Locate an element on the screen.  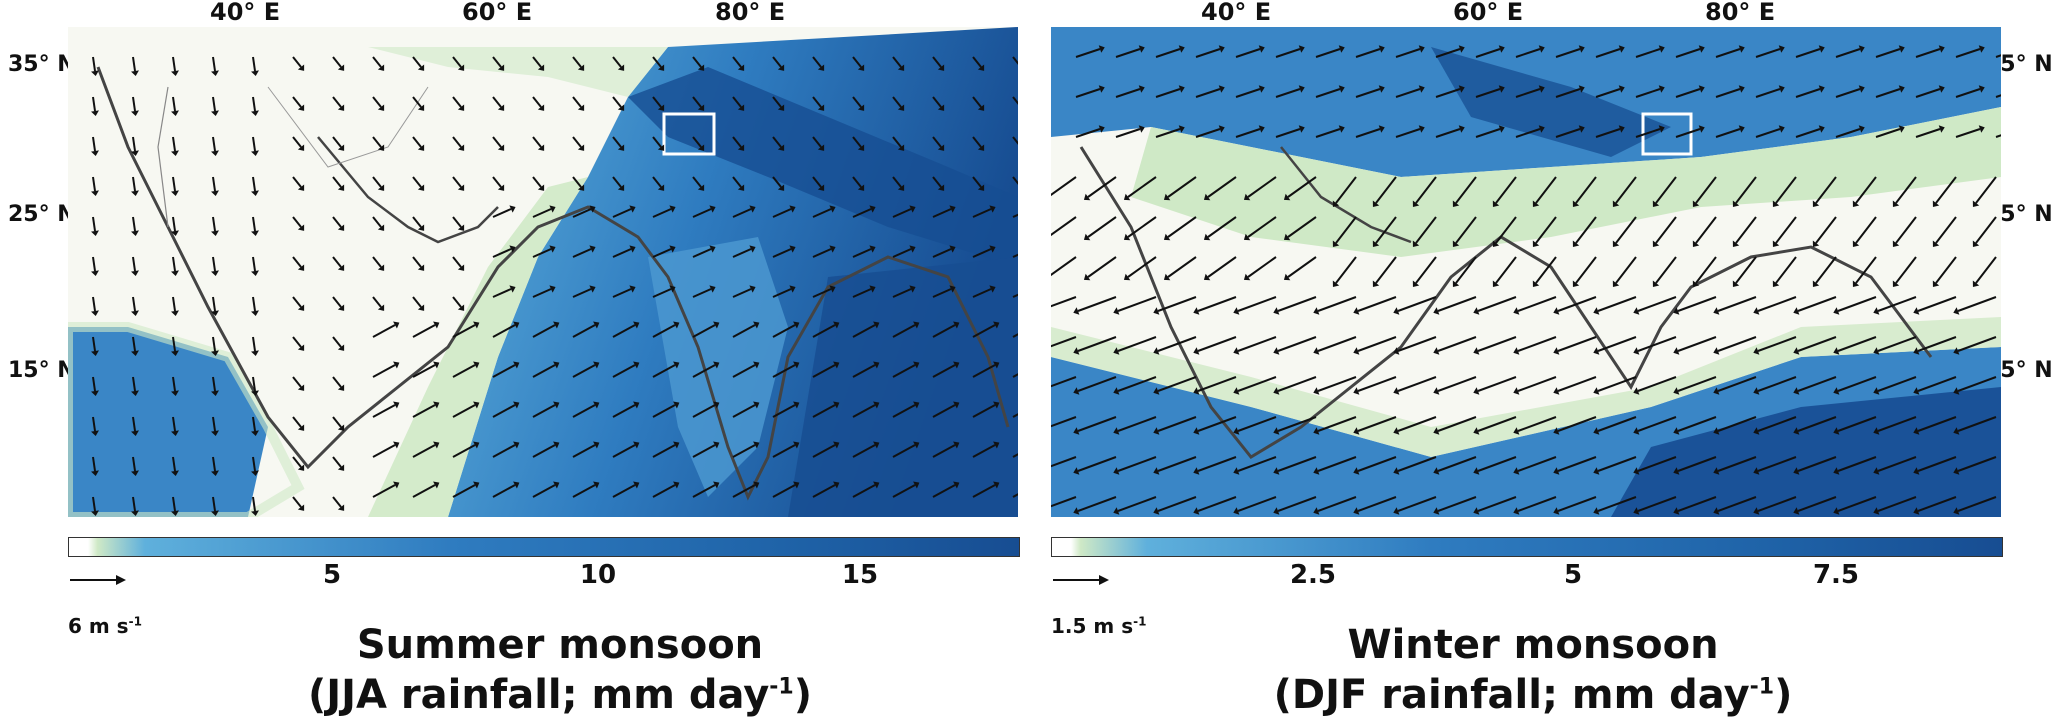
colorbar-tick: 7.5 is located at coordinates (1836, 575).